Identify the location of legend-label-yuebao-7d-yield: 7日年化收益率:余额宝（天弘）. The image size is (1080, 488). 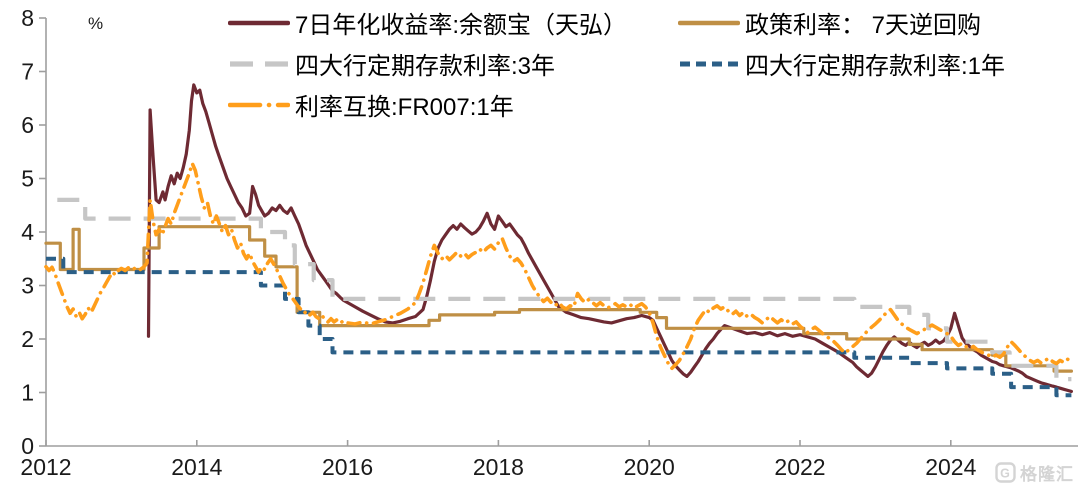
(461, 25).